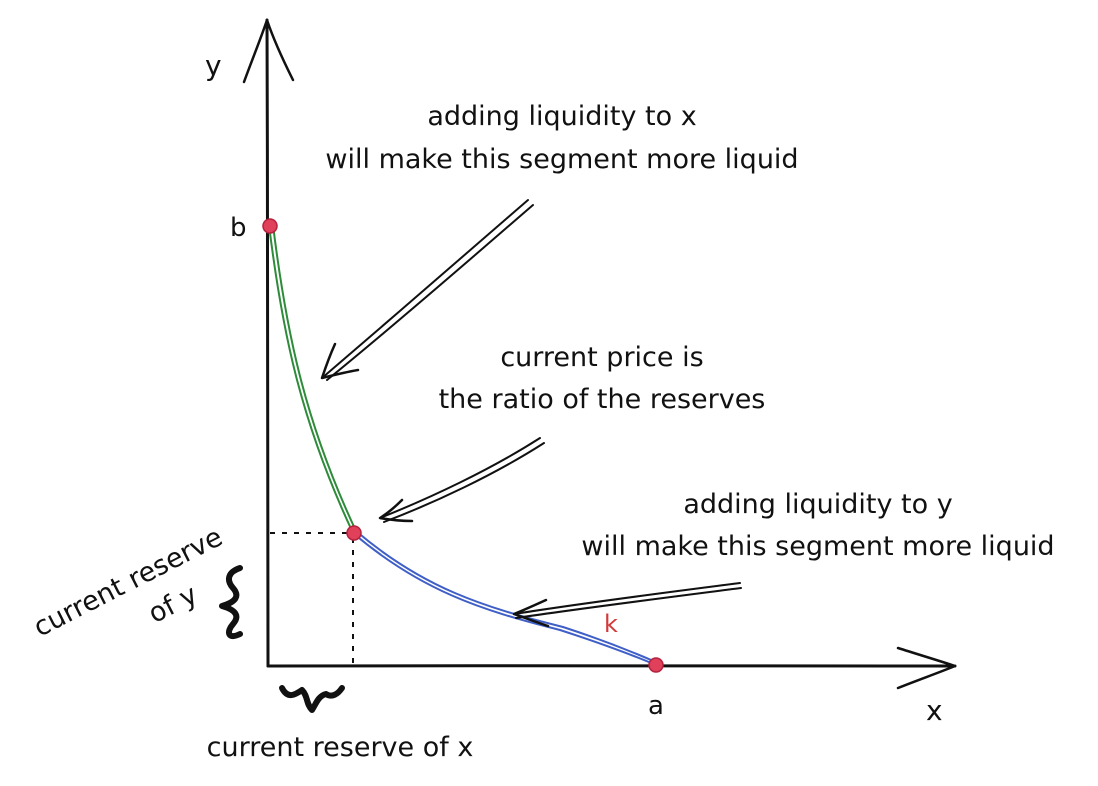 This screenshot has height=786, width=1098. I want to click on reserve-y-label-line1: current reserve, so click(128, 583).